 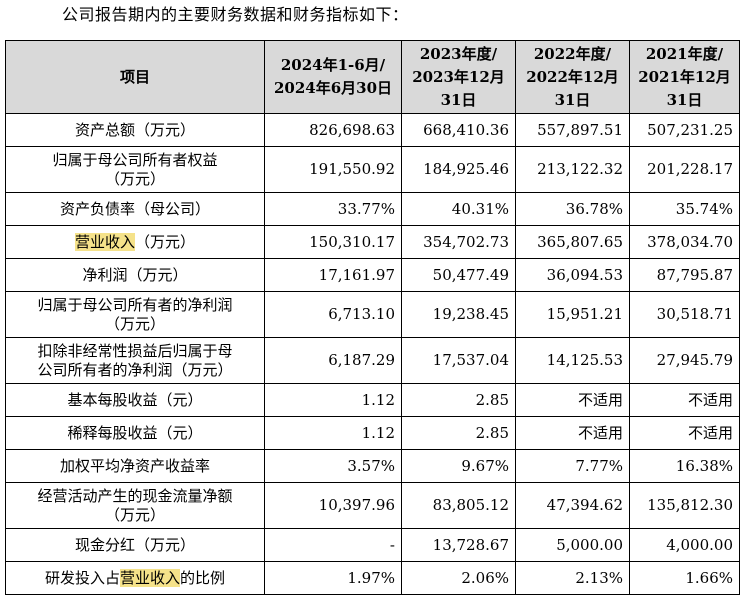 What do you see at coordinates (572, 77) in the screenshot?
I see `header-period-2022: 2022年度/2022年12月 31日` at bounding box center [572, 77].